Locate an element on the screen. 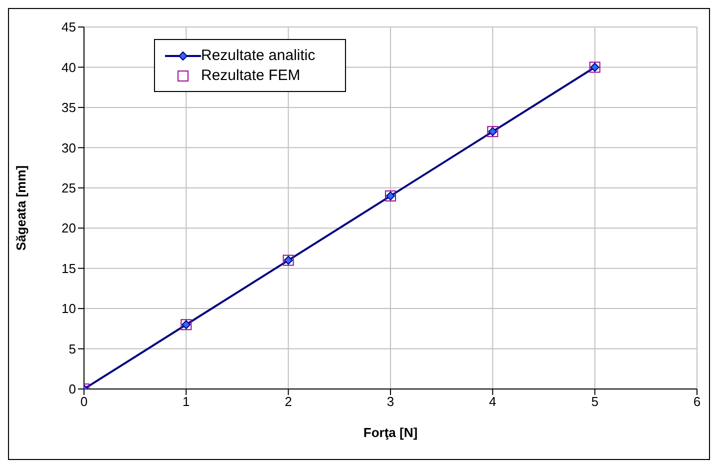 Image resolution: width=717 pixels, height=467 pixels. y-tick-label: 25 is located at coordinates (69, 188).